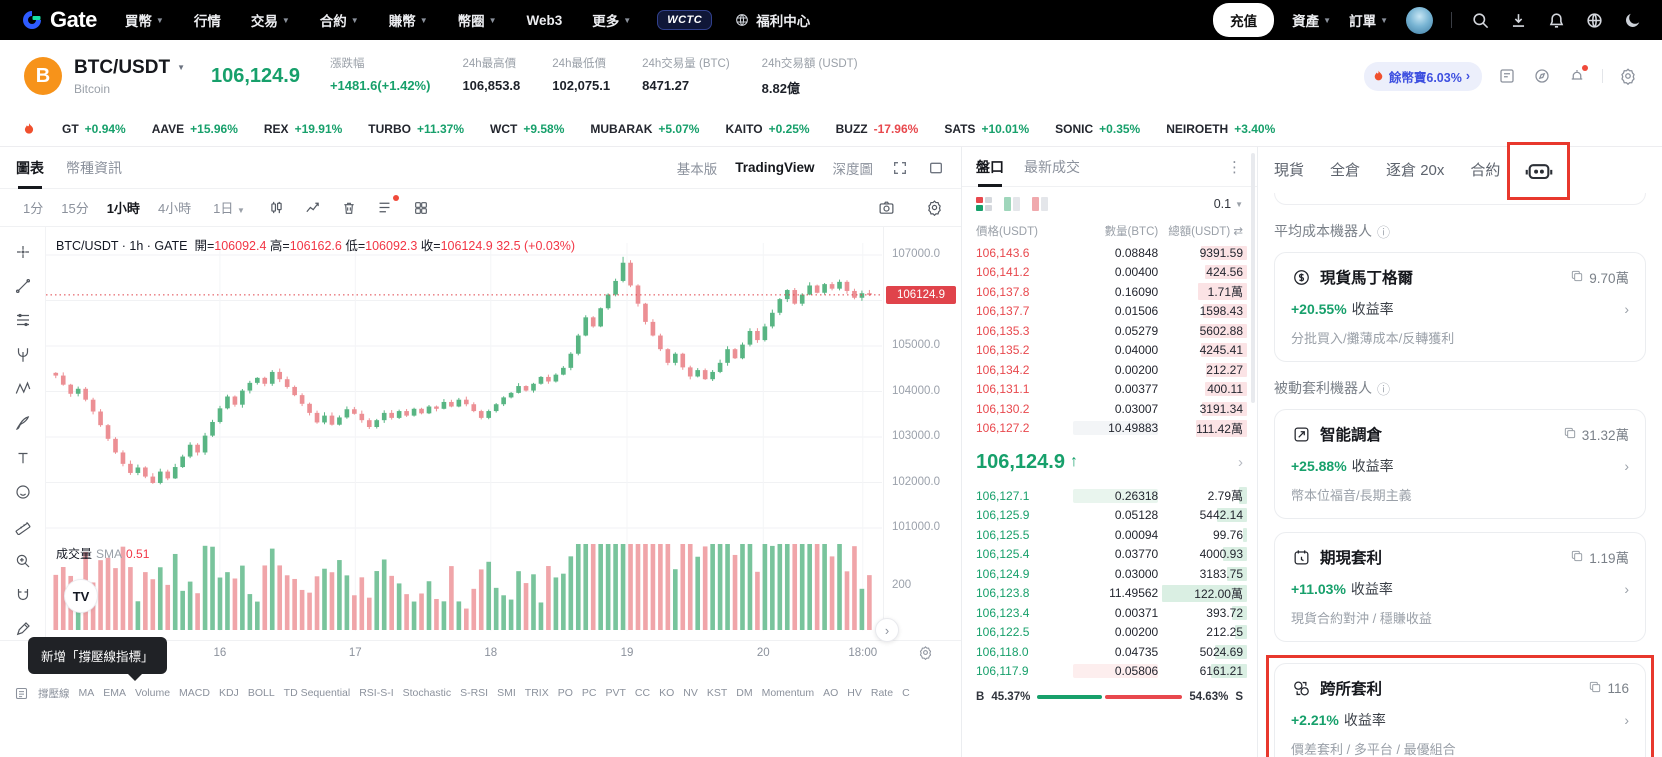 This screenshot has width=1662, height=757. What do you see at coordinates (1040, 204) in the screenshot?
I see `layout-asks-icon` at bounding box center [1040, 204].